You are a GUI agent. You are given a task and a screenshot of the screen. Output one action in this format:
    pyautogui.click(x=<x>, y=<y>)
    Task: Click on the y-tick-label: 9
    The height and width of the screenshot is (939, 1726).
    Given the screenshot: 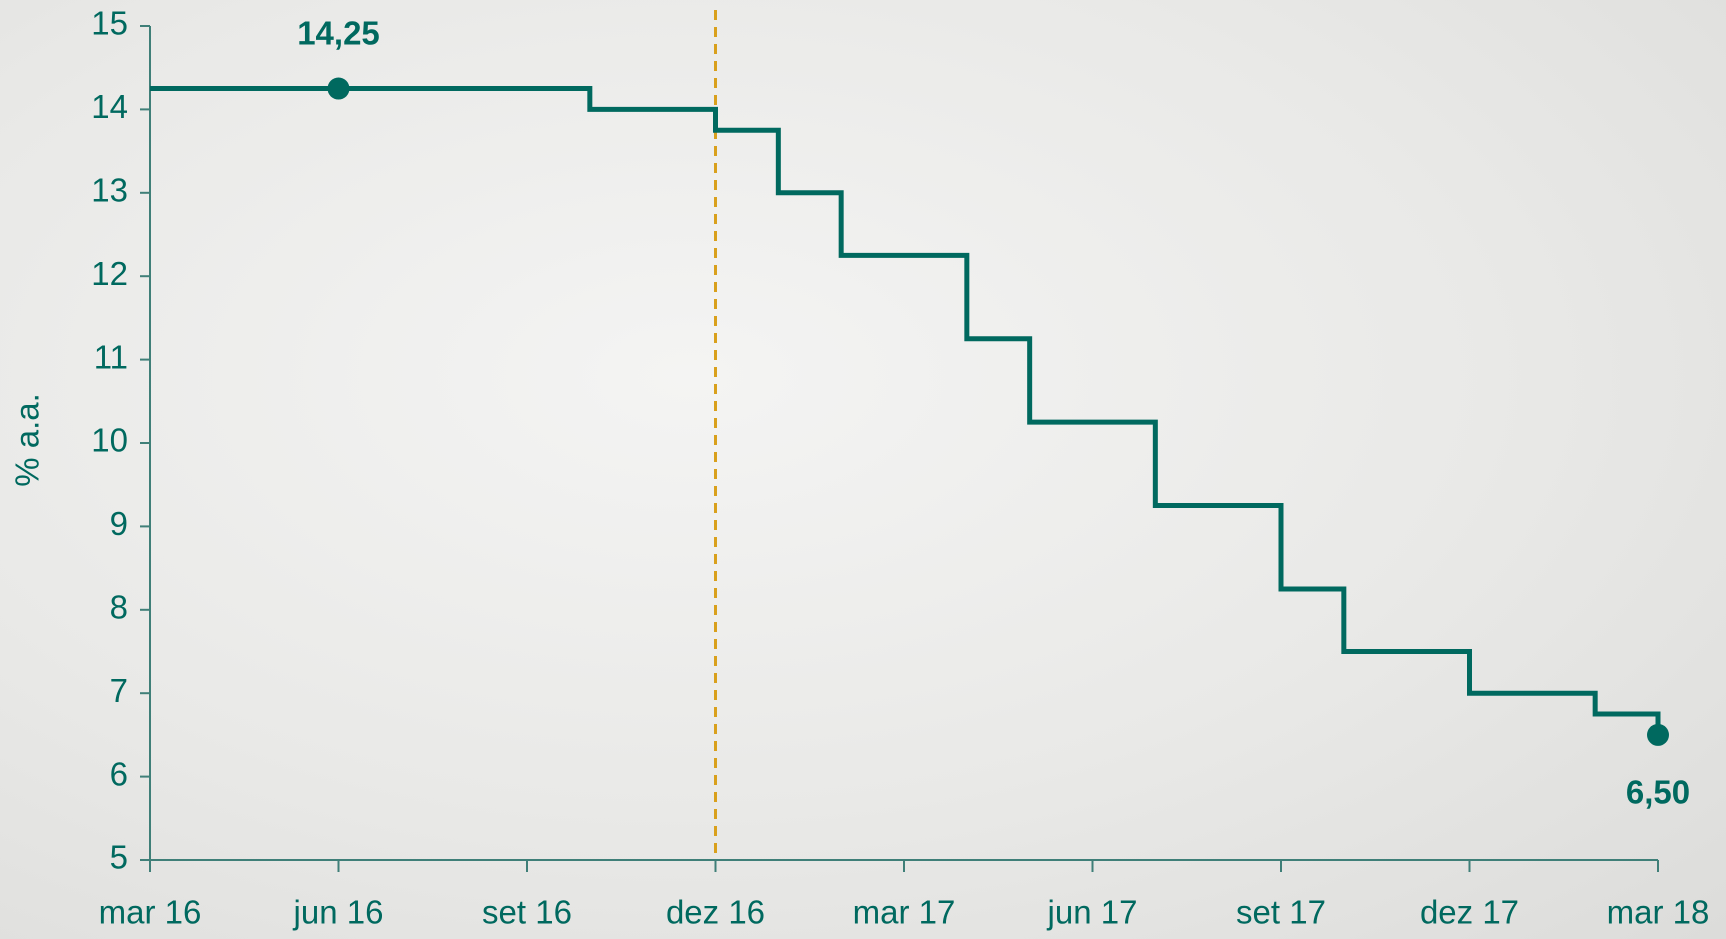 What is the action you would take?
    pyautogui.click(x=119, y=523)
    